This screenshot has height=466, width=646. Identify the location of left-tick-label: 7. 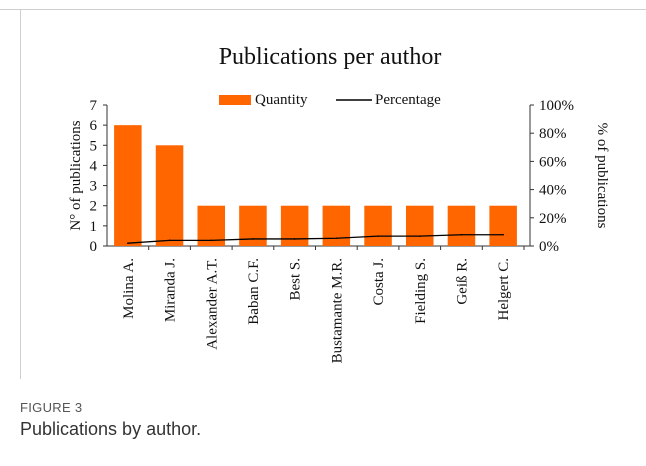
(94, 106).